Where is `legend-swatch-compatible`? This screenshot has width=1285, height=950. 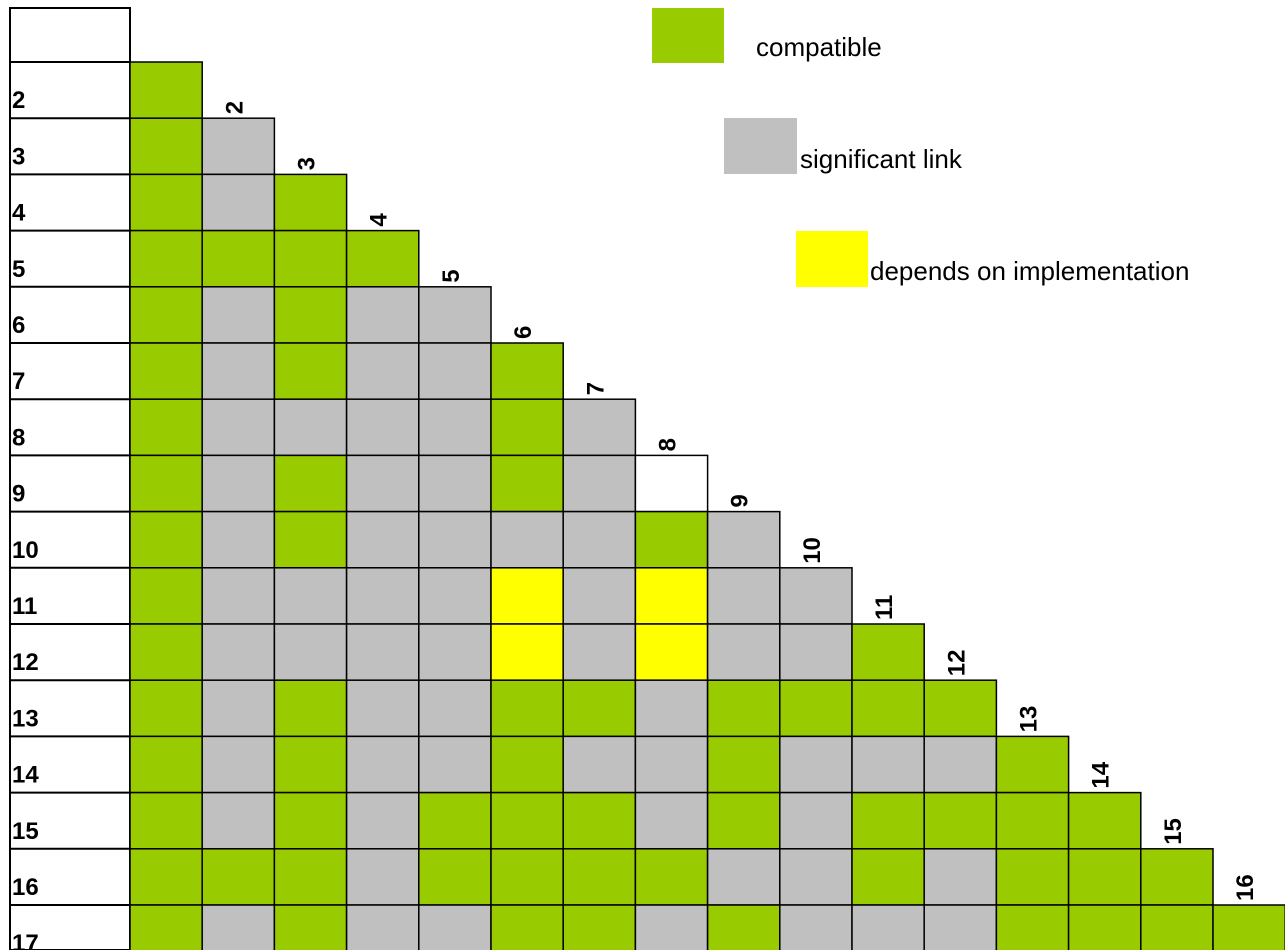
legend-swatch-compatible is located at coordinates (688, 35).